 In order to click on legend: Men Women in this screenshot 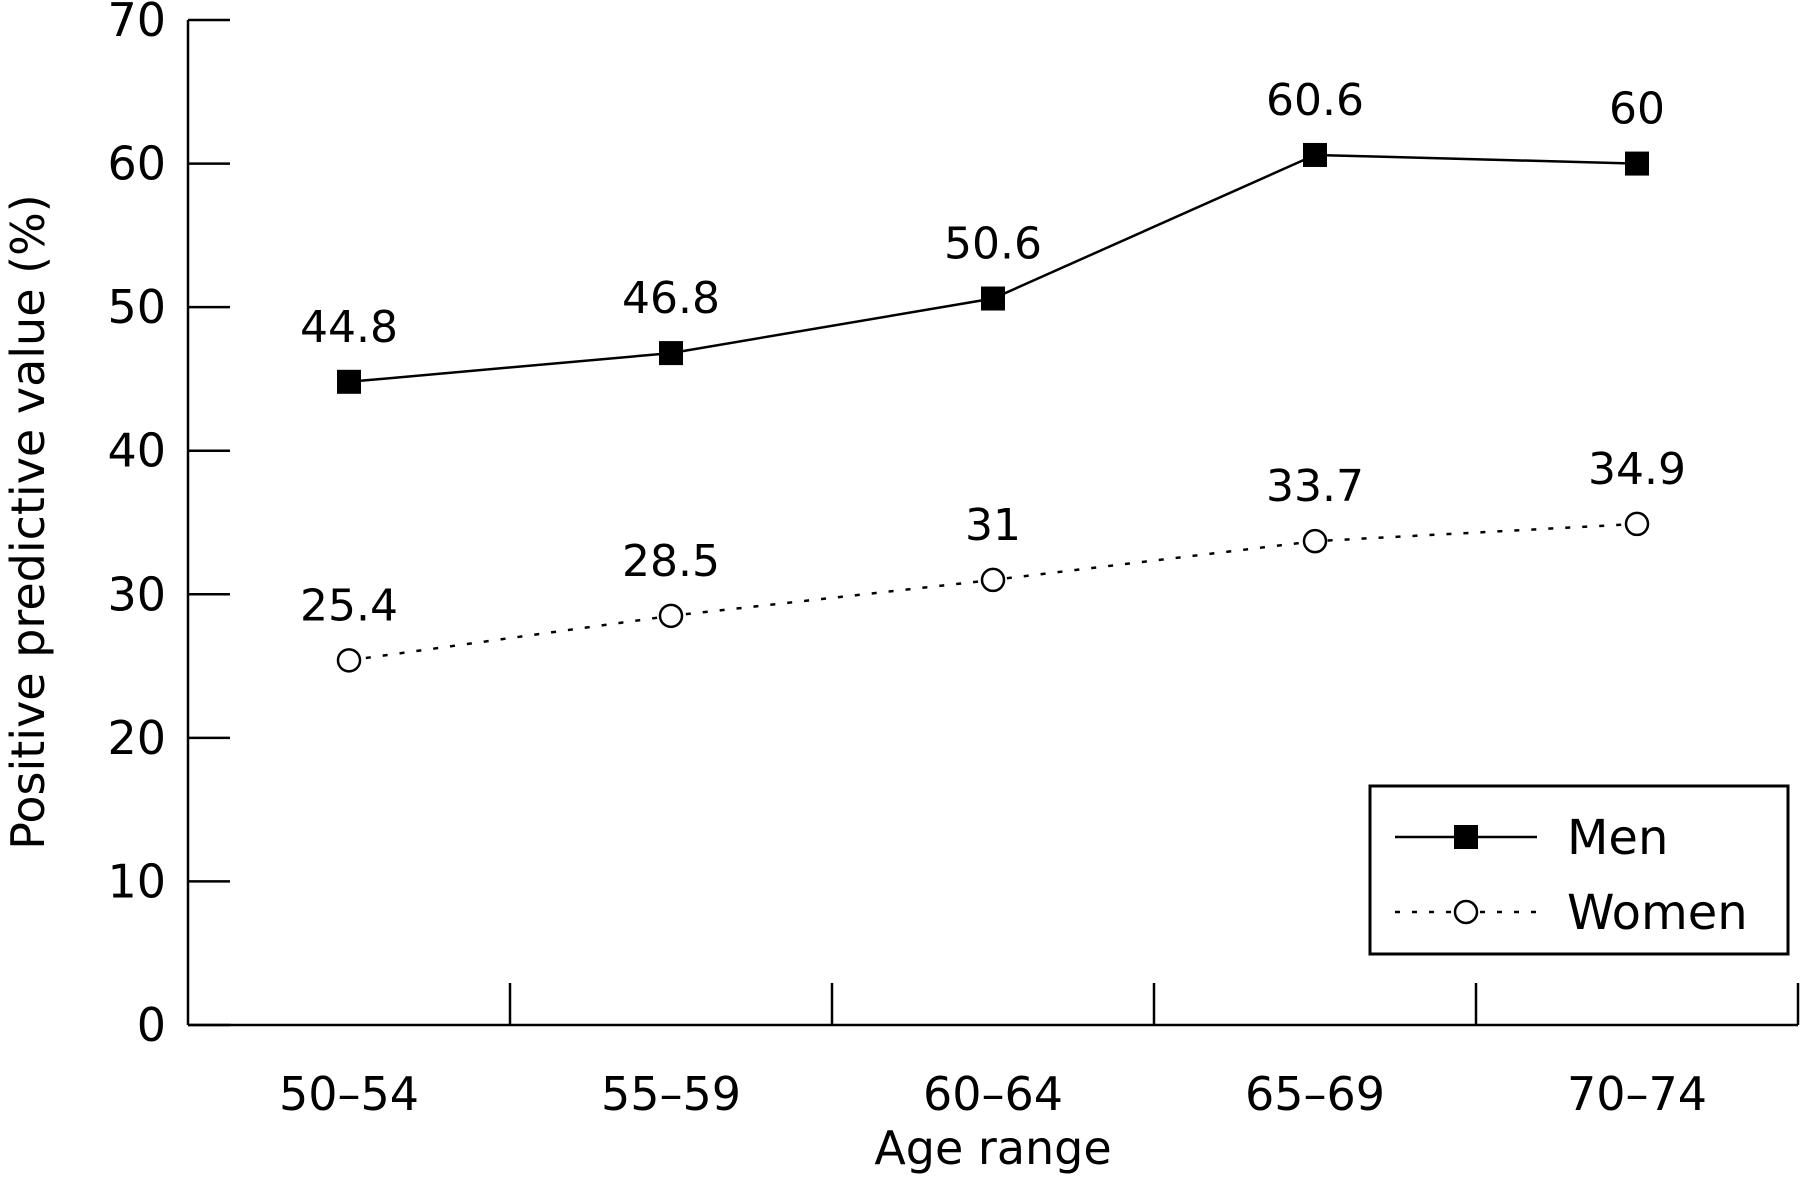, I will do `click(1579, 870)`.